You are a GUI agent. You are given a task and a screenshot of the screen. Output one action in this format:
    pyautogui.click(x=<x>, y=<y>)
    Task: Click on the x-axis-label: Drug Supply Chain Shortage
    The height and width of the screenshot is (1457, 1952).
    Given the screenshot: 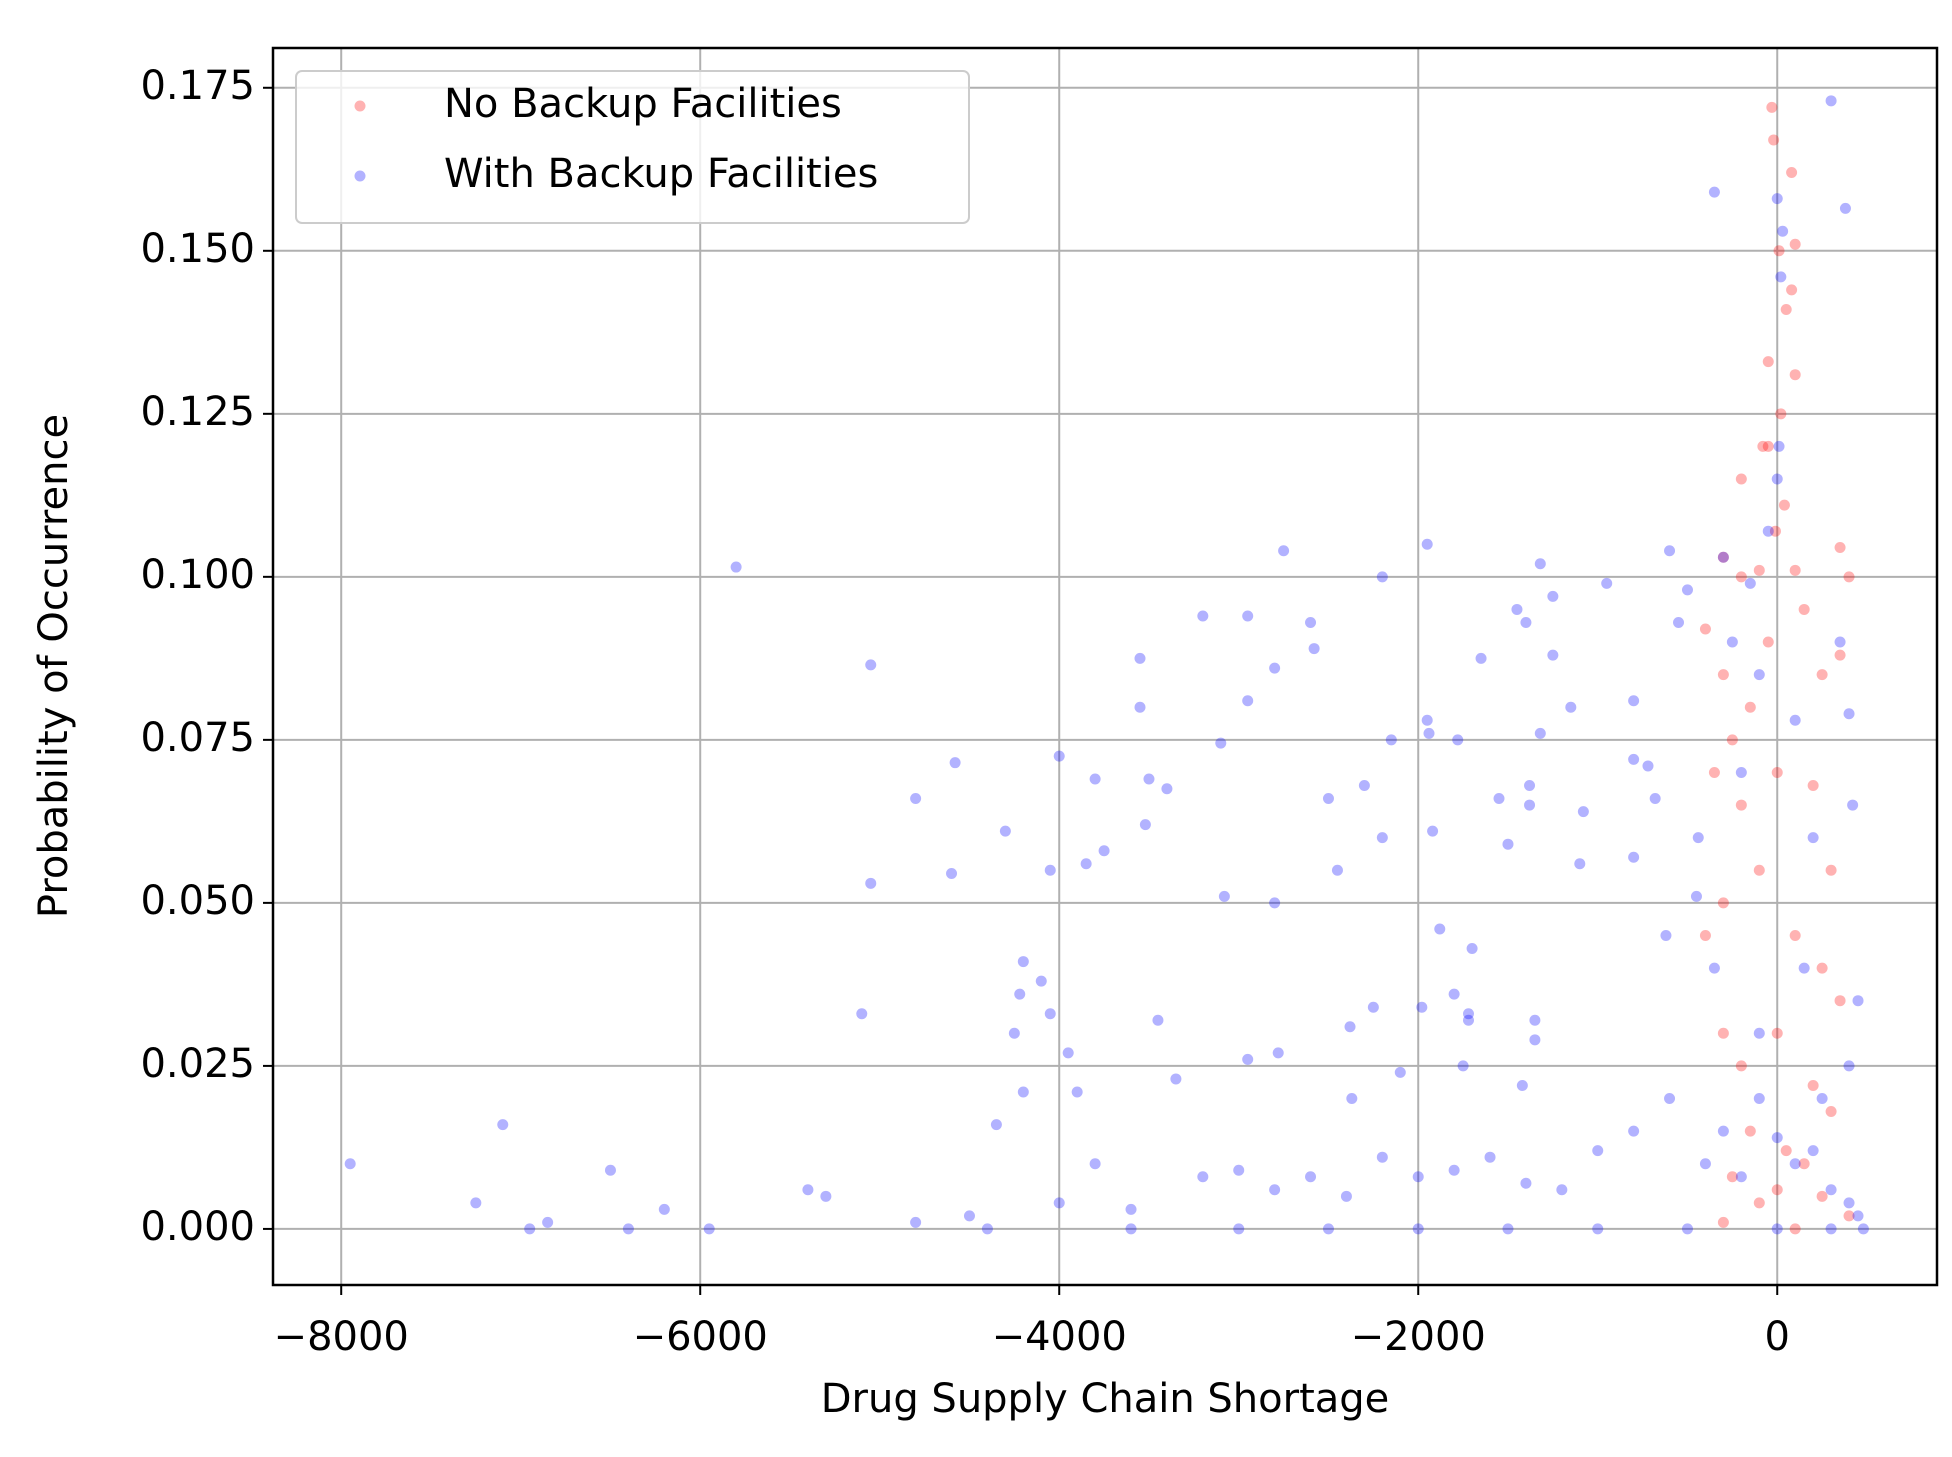 What is the action you would take?
    pyautogui.click(x=1105, y=1399)
    